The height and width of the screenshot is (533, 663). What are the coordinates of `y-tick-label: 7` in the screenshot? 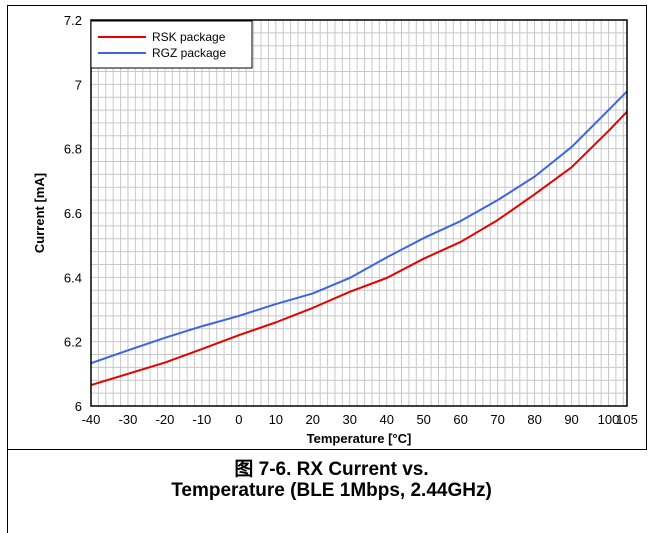 It's located at (78, 84).